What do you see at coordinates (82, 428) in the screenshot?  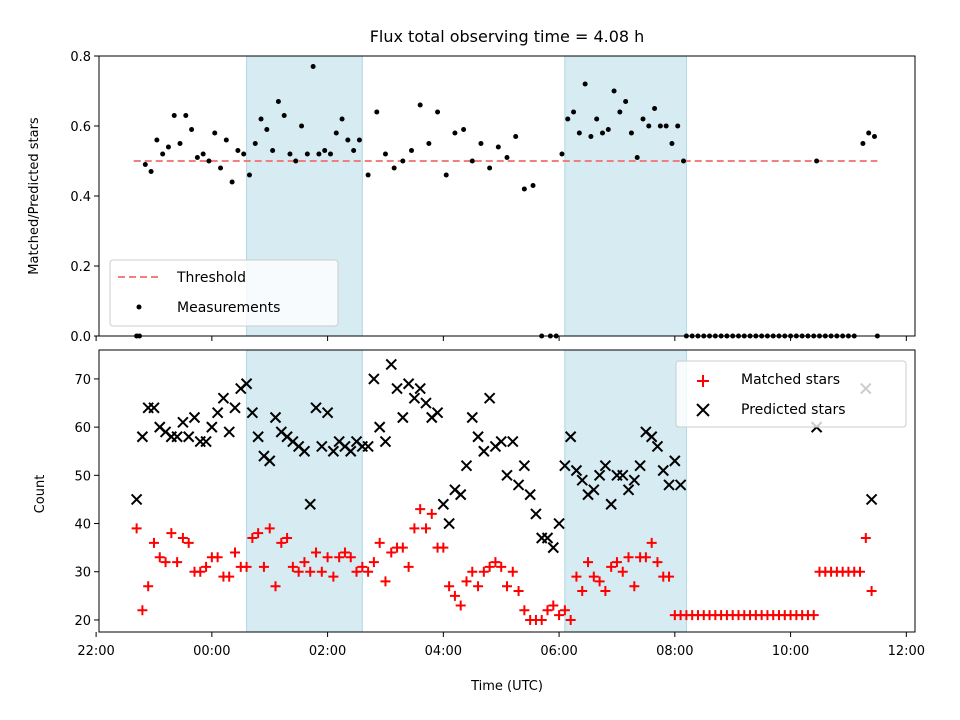 I see `y-tick-label: 60` at bounding box center [82, 428].